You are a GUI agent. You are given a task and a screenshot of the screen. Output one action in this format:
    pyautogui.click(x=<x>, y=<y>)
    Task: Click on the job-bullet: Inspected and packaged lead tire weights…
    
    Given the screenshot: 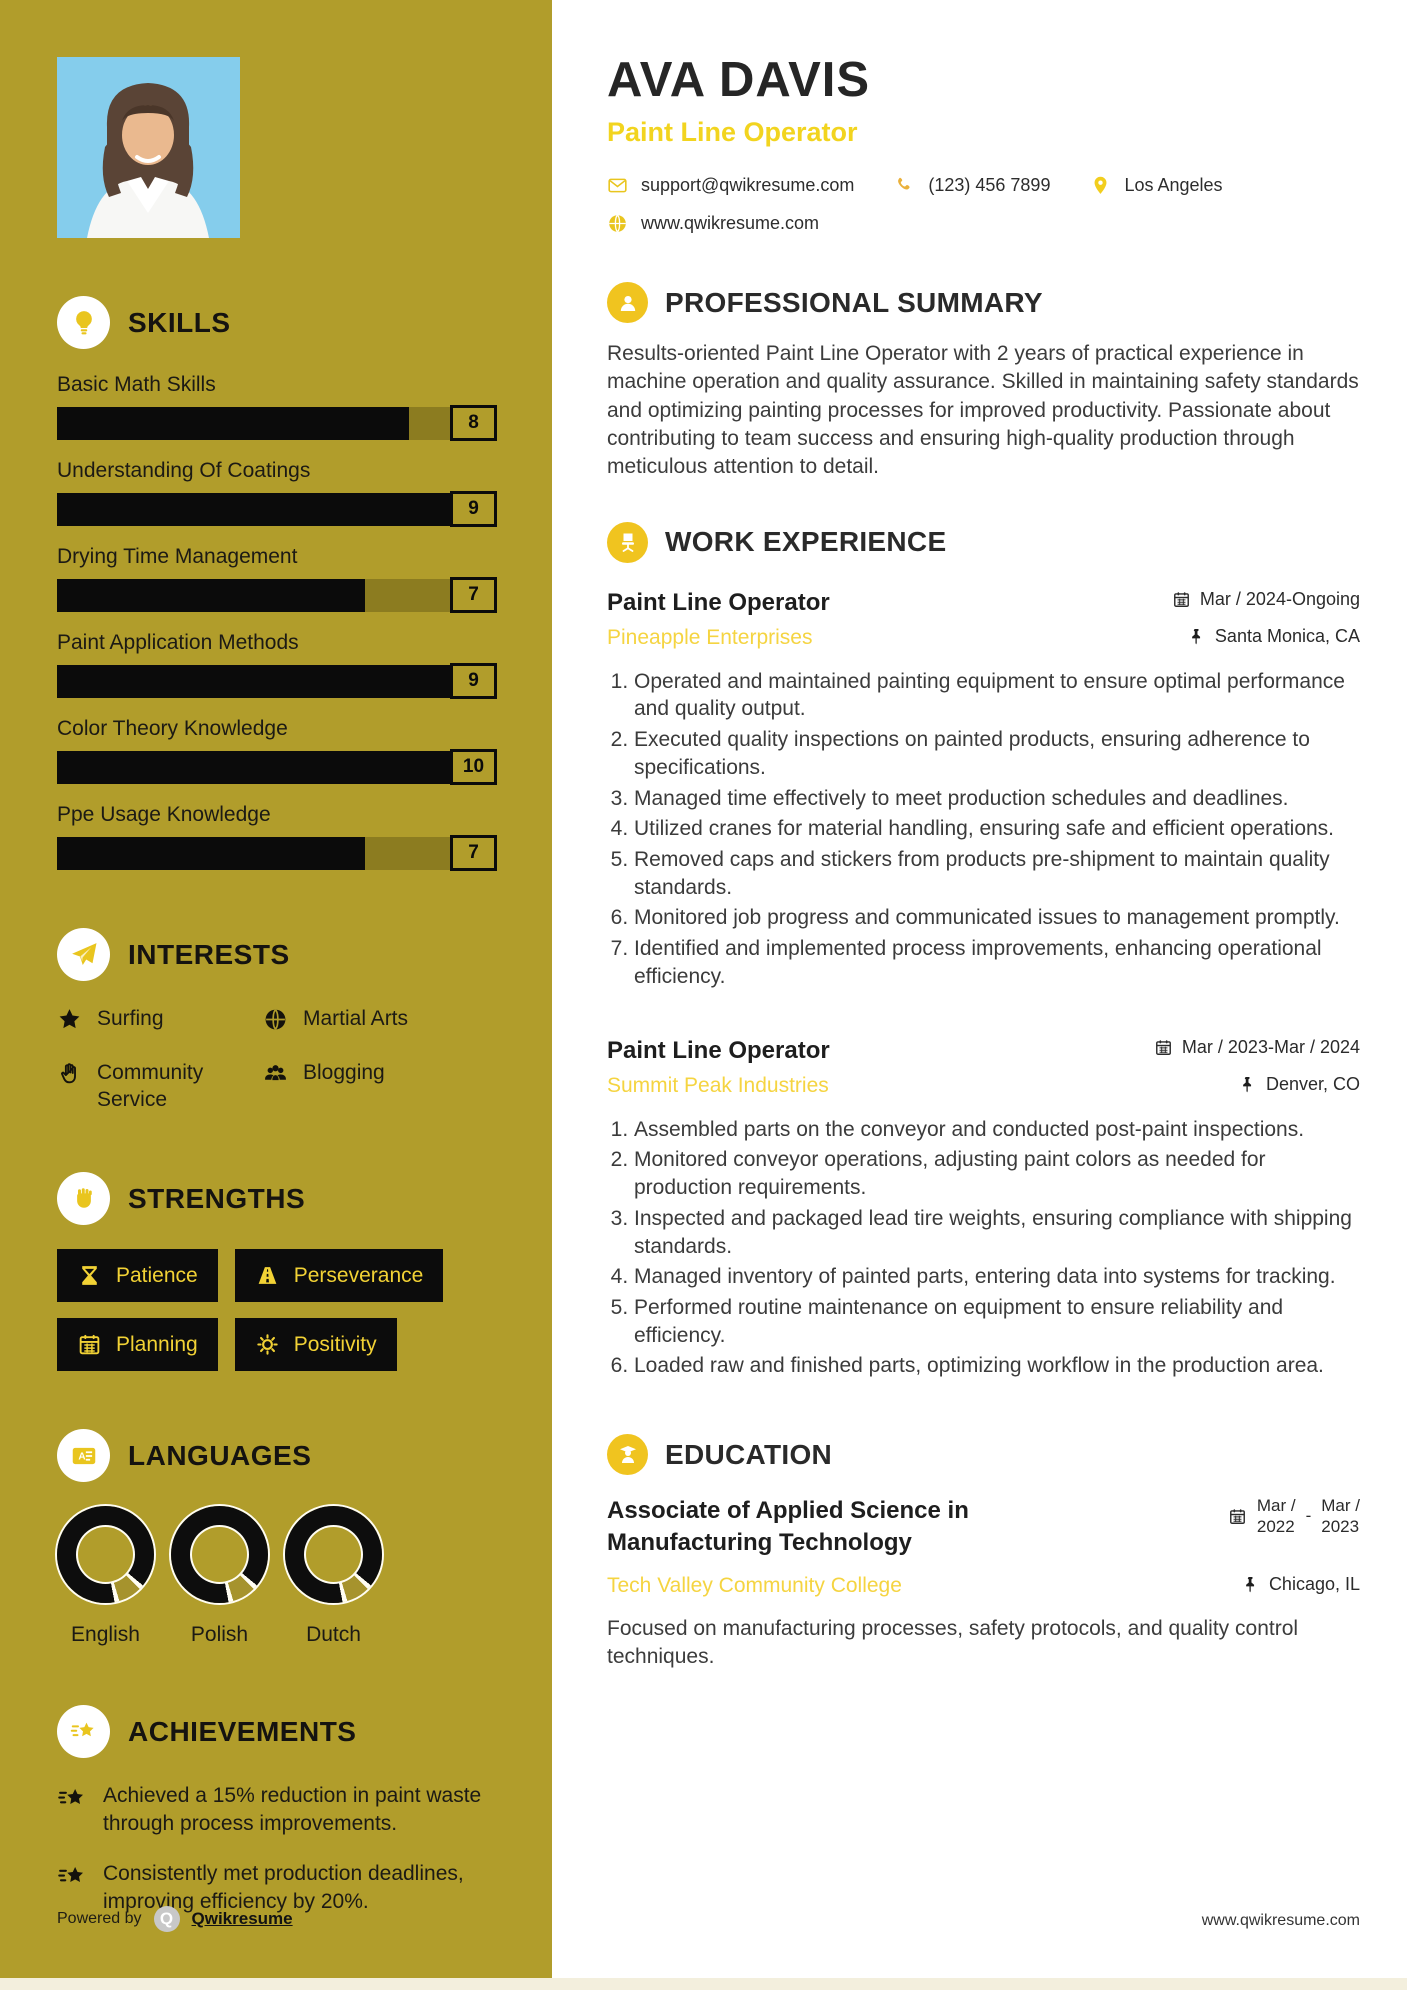 What is the action you would take?
    pyautogui.click(x=997, y=1232)
    